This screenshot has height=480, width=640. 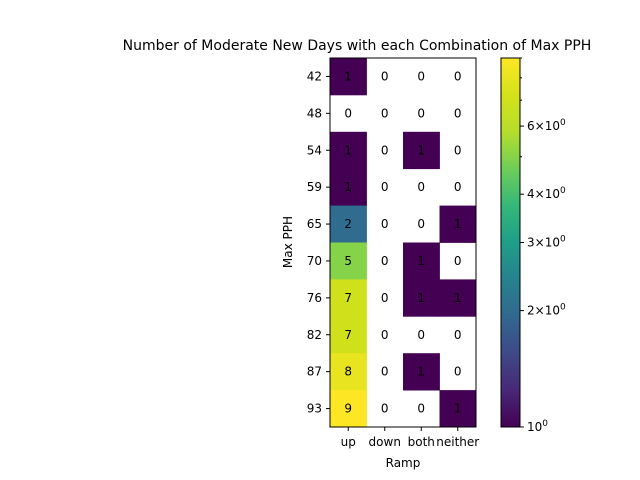 What do you see at coordinates (546, 242) in the screenshot?
I see `colorbar-tick-label: 3×100` at bounding box center [546, 242].